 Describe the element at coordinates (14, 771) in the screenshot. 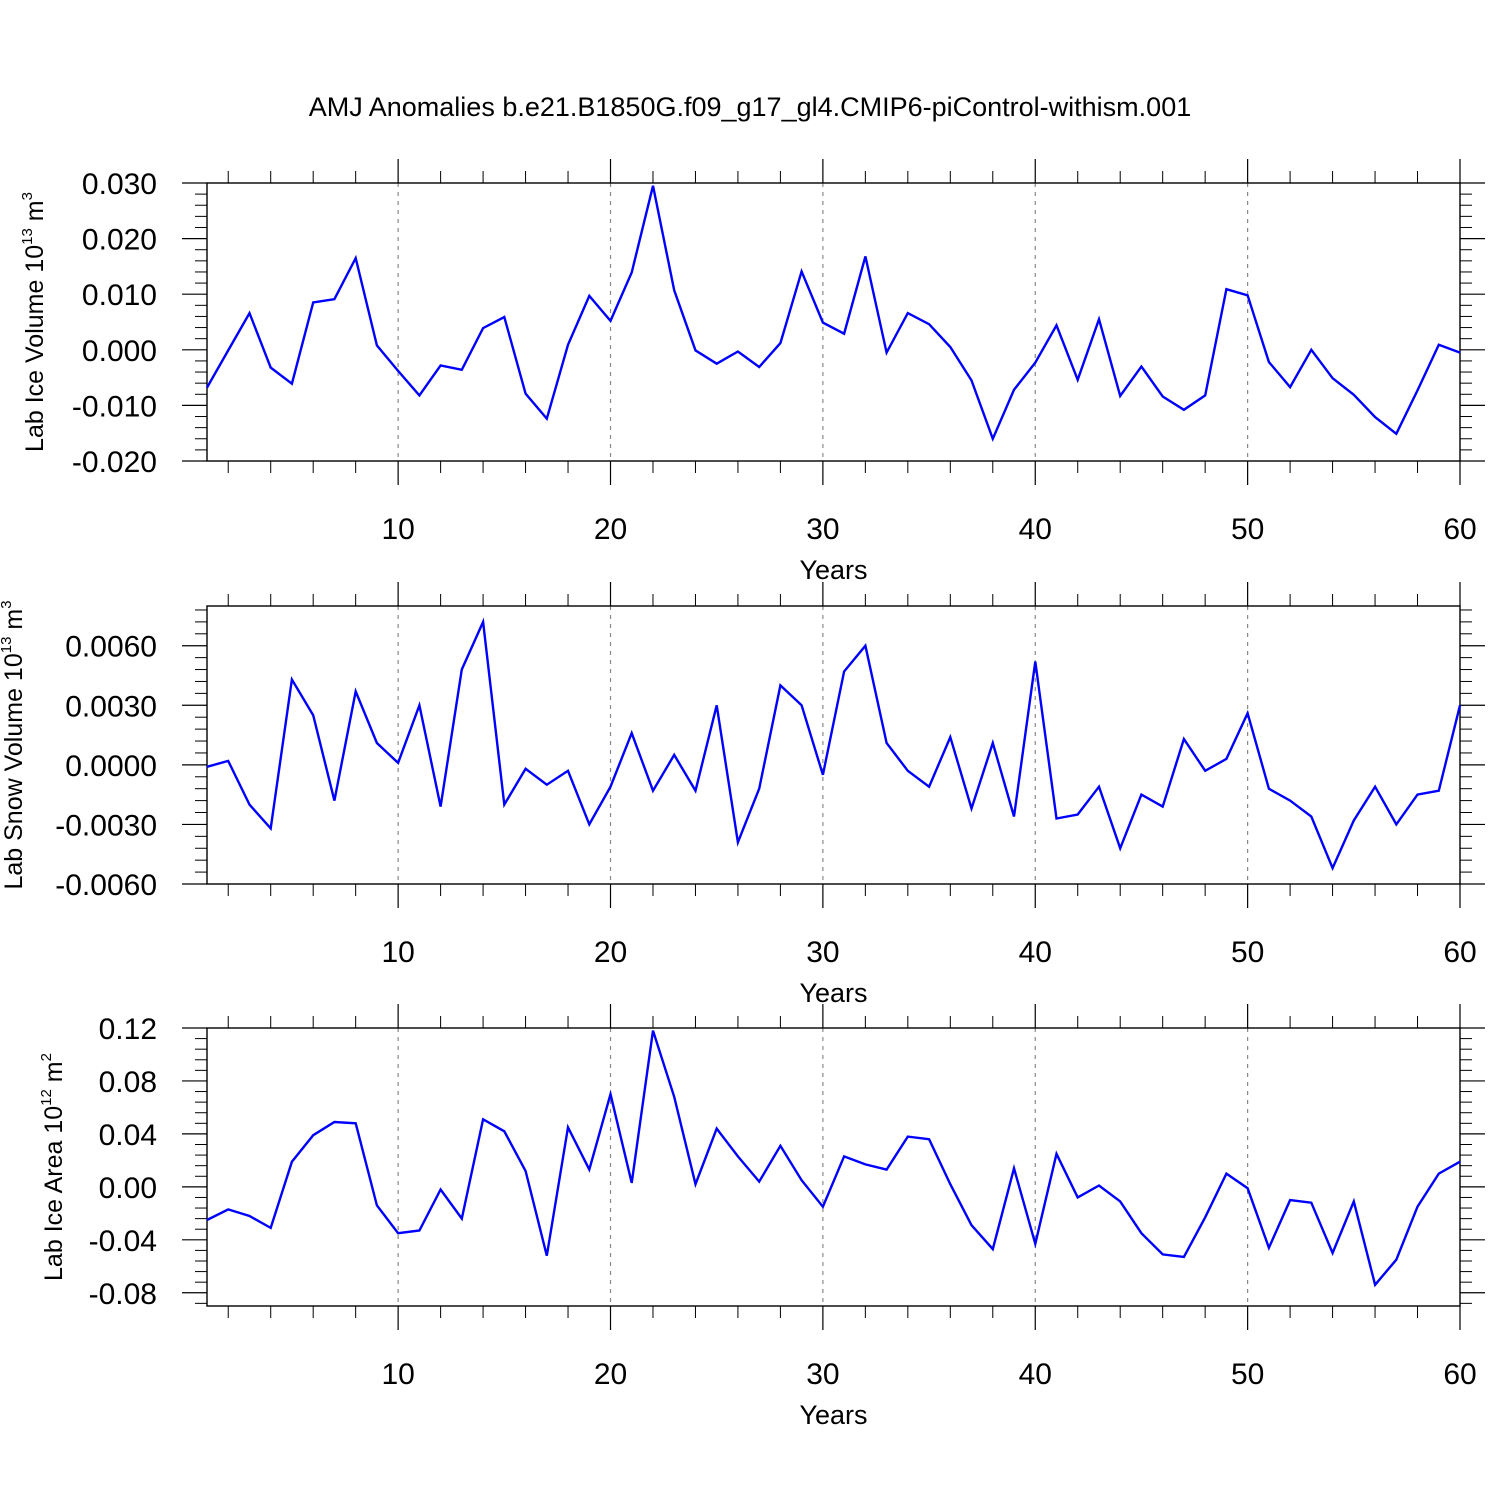

I see `y-axis-label-text: Lab Snow Volume 10` at that location.